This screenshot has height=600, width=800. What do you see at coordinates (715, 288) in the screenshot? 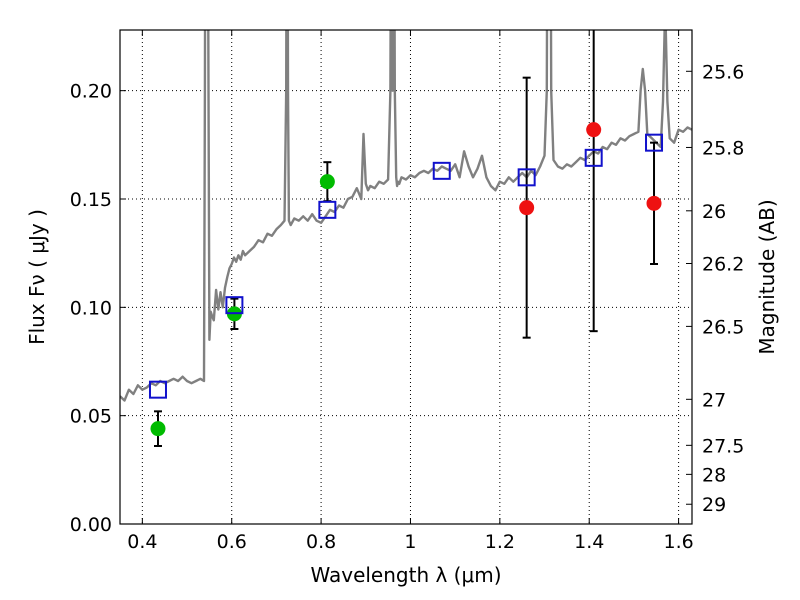
I see `y-axis-right-magnitude: 25.6 25.8 26 26.2 26.5 27 27.5 28 29` at bounding box center [715, 288].